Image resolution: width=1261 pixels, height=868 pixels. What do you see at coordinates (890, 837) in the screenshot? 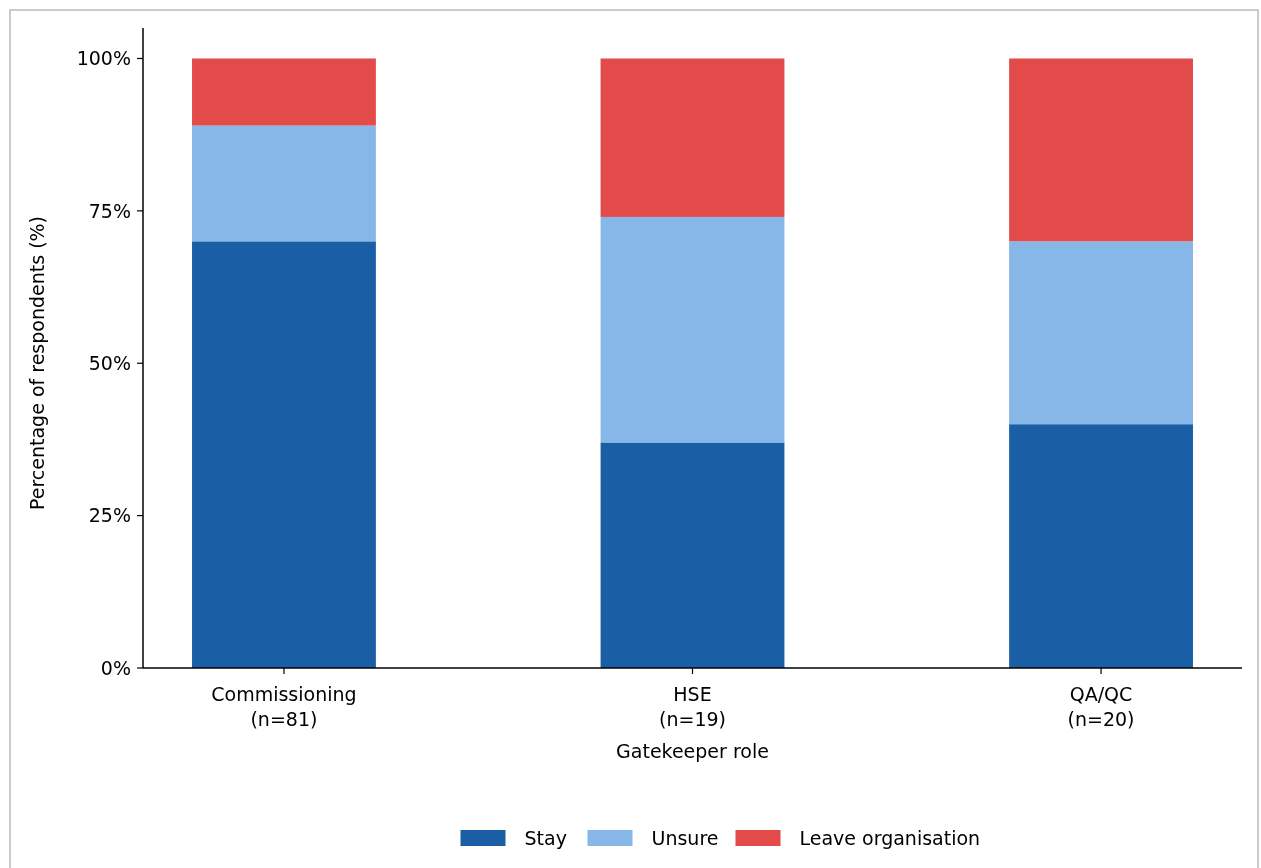
I see `legend-label: Leave organisation` at bounding box center [890, 837].